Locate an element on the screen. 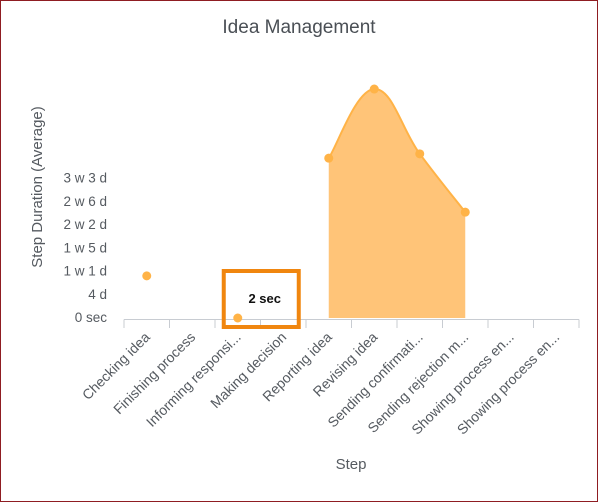  highlight-layer: 2 sec is located at coordinates (261, 299).